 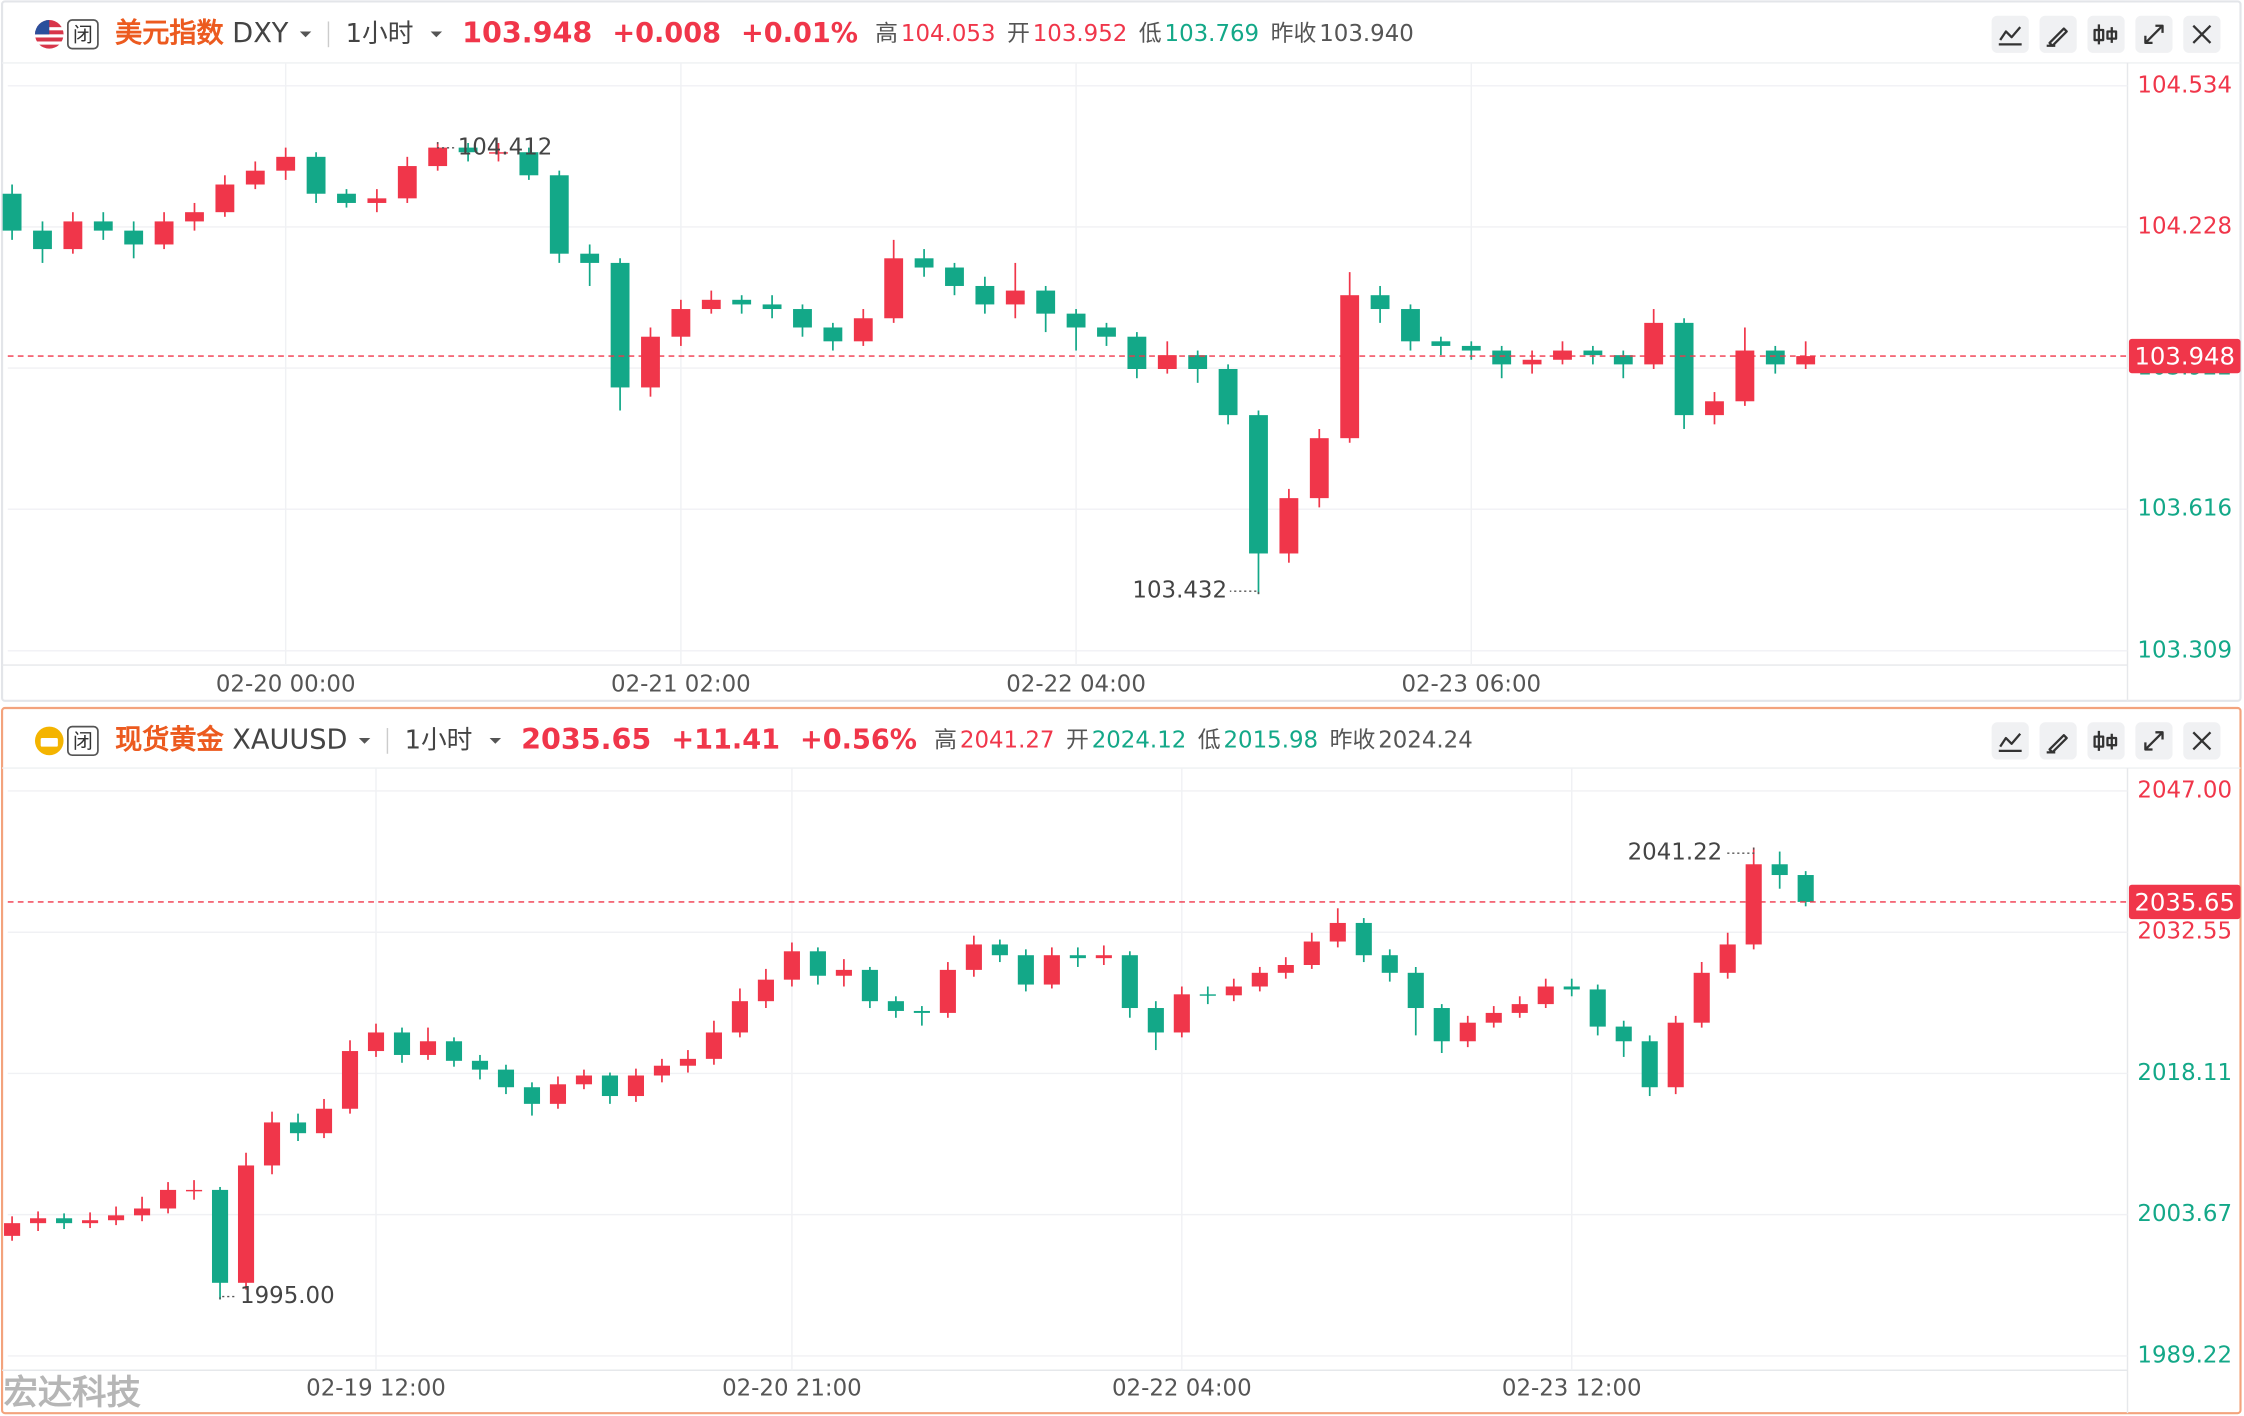 What do you see at coordinates (725, 739) in the screenshot?
I see `price-change: +11.41` at bounding box center [725, 739].